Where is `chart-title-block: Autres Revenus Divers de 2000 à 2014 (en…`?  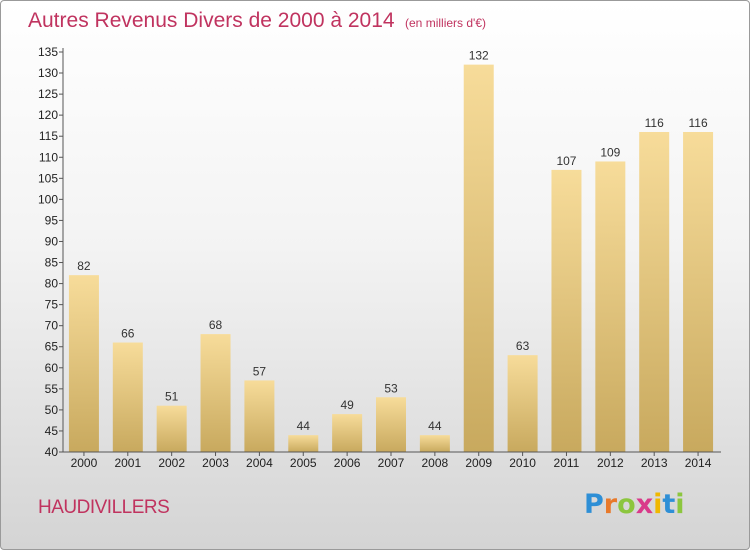 chart-title-block: Autres Revenus Divers de 2000 à 2014 (en… is located at coordinates (257, 21).